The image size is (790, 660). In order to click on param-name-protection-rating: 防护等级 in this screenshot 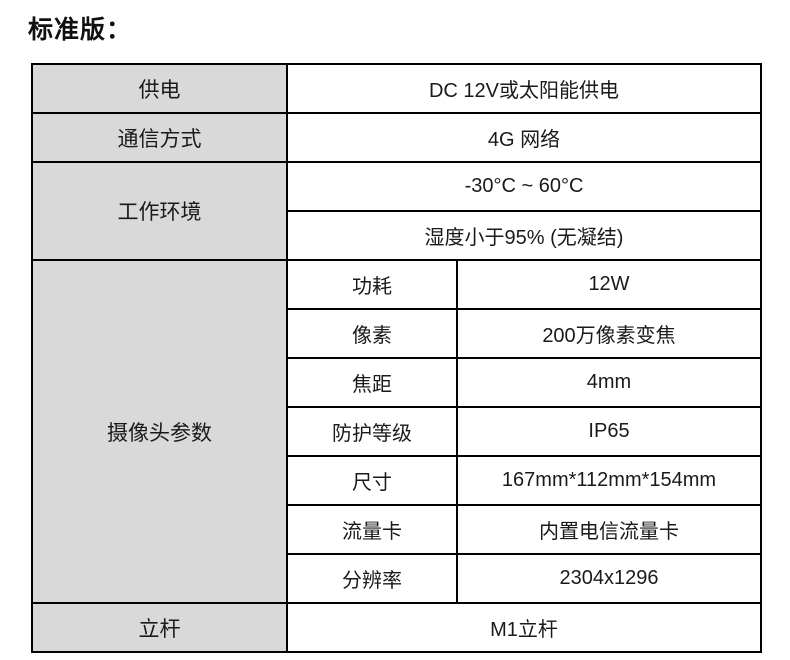, I will do `click(372, 431)`.